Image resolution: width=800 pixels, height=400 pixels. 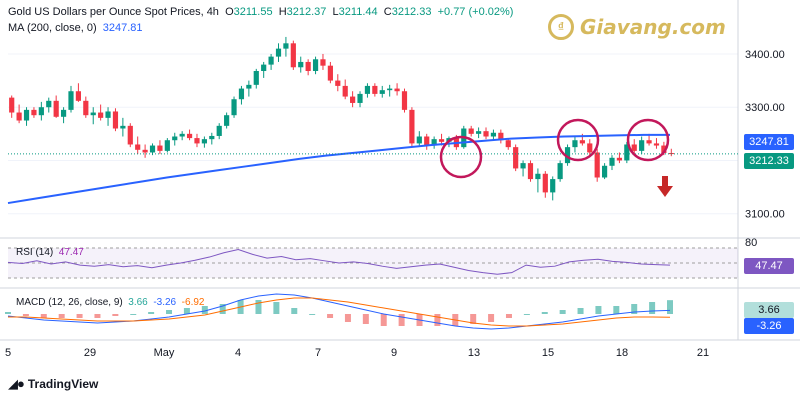 I want to click on macd-line, so click(x=339, y=311).